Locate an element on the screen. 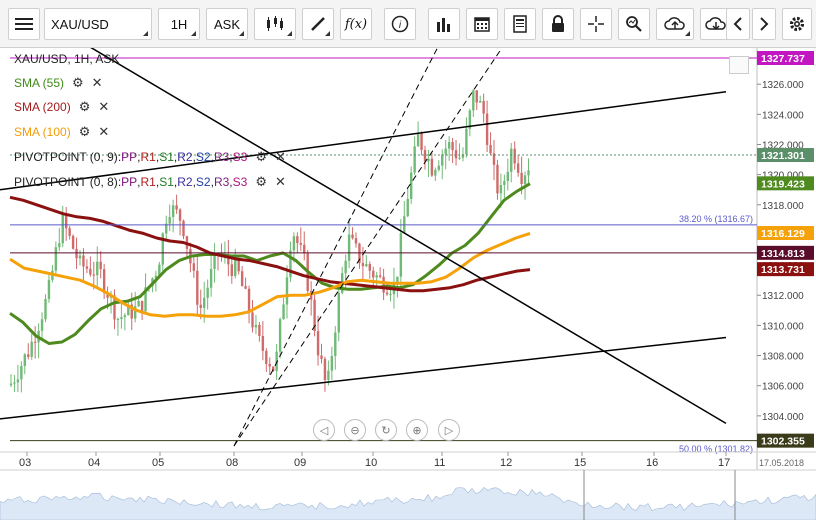 The width and height of the screenshot is (816, 520). y-tick-label: 1324.000 is located at coordinates (783, 115).